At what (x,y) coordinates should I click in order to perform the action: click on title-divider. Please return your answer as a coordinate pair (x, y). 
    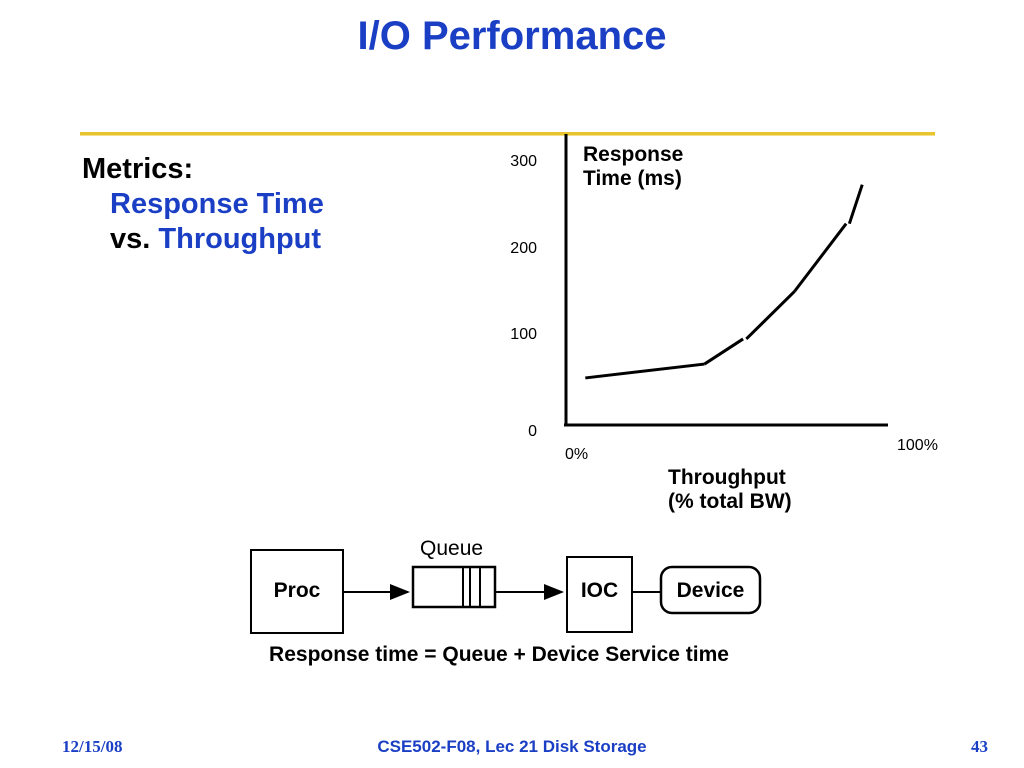
    Looking at the image, I should click on (507, 134).